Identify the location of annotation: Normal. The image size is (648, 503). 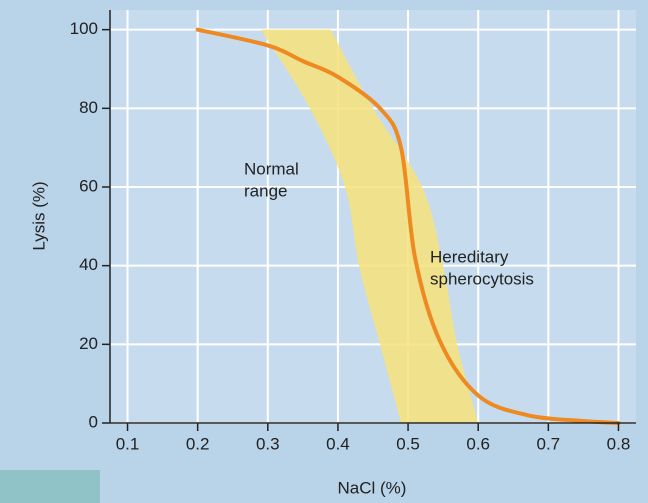
(271, 168).